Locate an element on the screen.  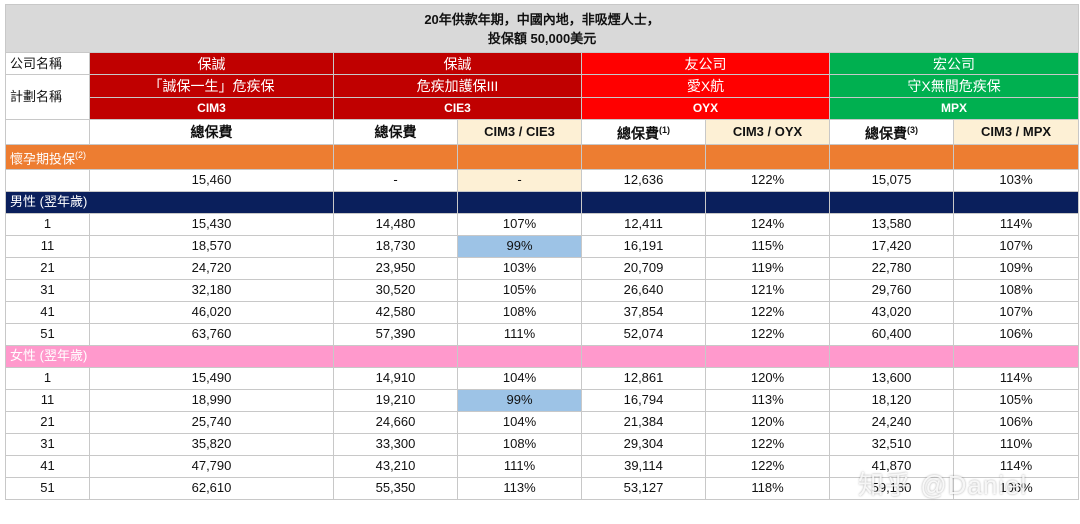
section-pregnancy: 懷孕期投保(2) is located at coordinates (542, 156).